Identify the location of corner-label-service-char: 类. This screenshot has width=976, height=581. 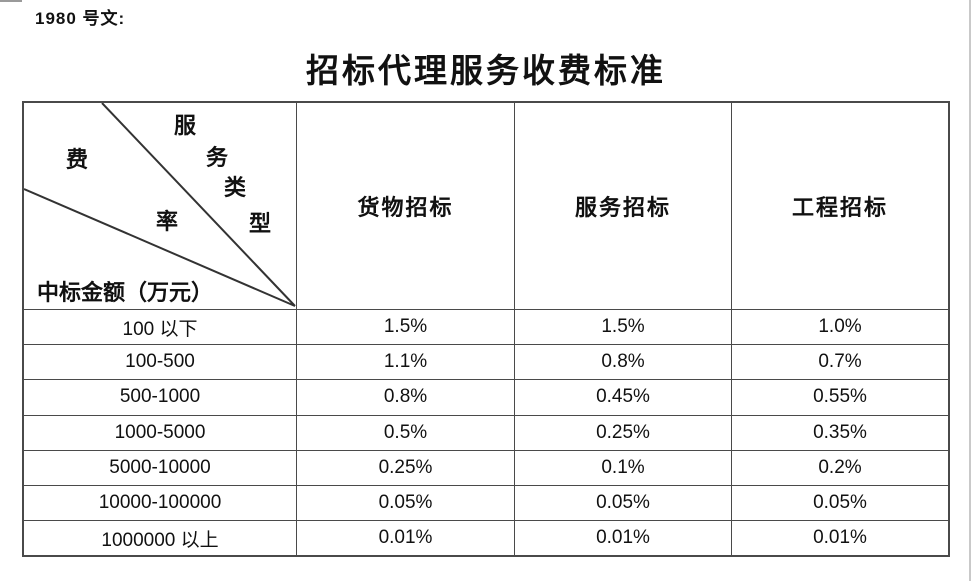
(235, 187).